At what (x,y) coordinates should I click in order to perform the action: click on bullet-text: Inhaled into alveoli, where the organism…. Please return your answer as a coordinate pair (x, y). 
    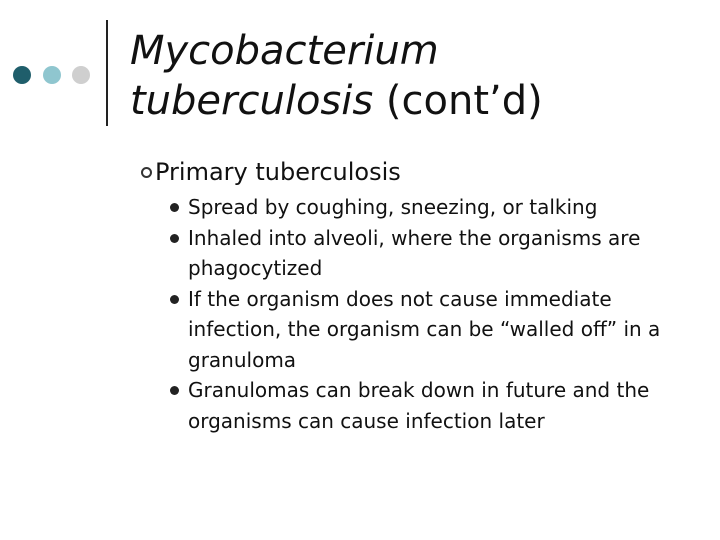
    Looking at the image, I should click on (414, 253).